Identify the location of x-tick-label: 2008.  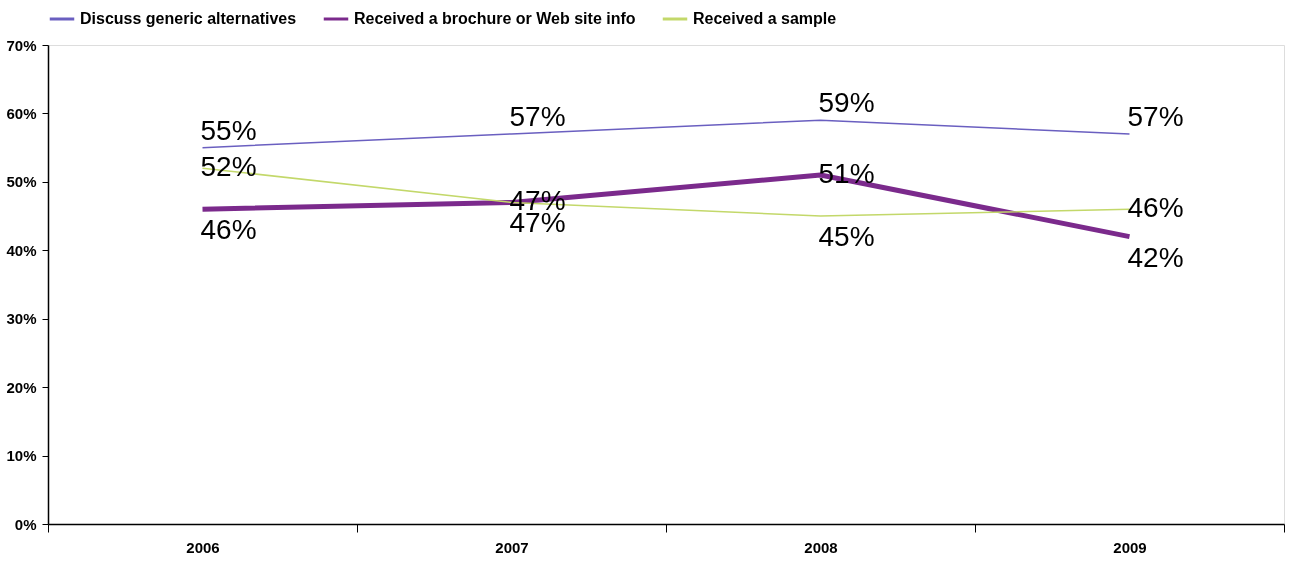
(821, 547).